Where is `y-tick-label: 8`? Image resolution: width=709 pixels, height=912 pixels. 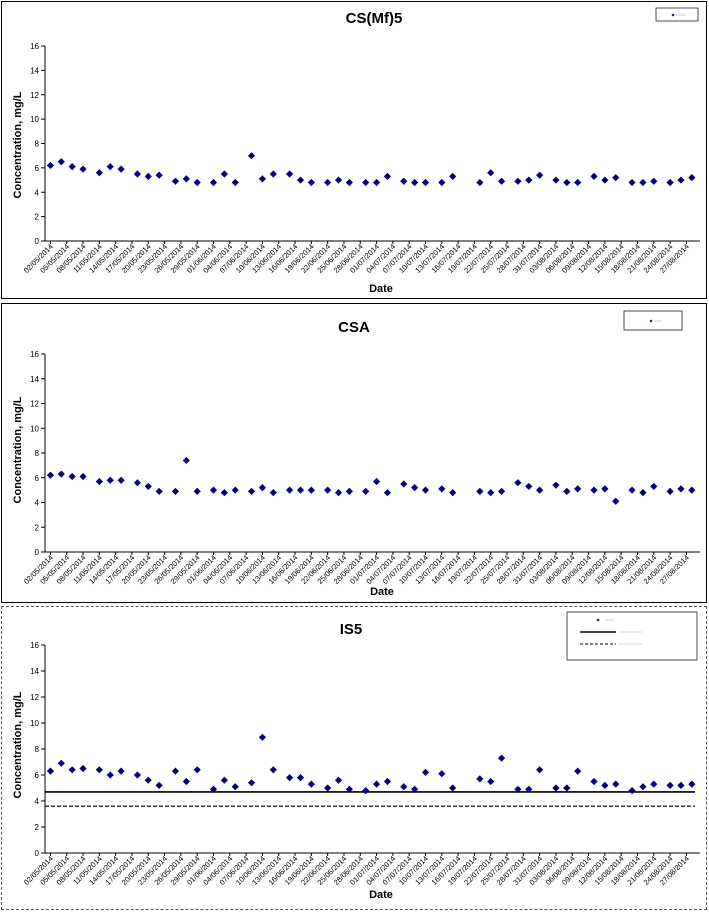
y-tick-label: 8 is located at coordinates (37, 453).